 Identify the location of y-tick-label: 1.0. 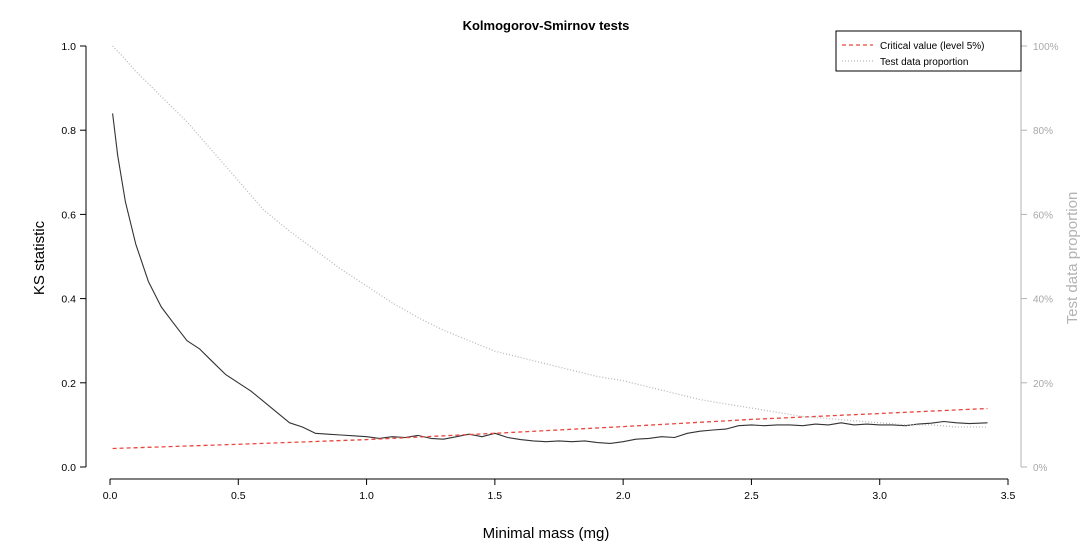
(68, 47).